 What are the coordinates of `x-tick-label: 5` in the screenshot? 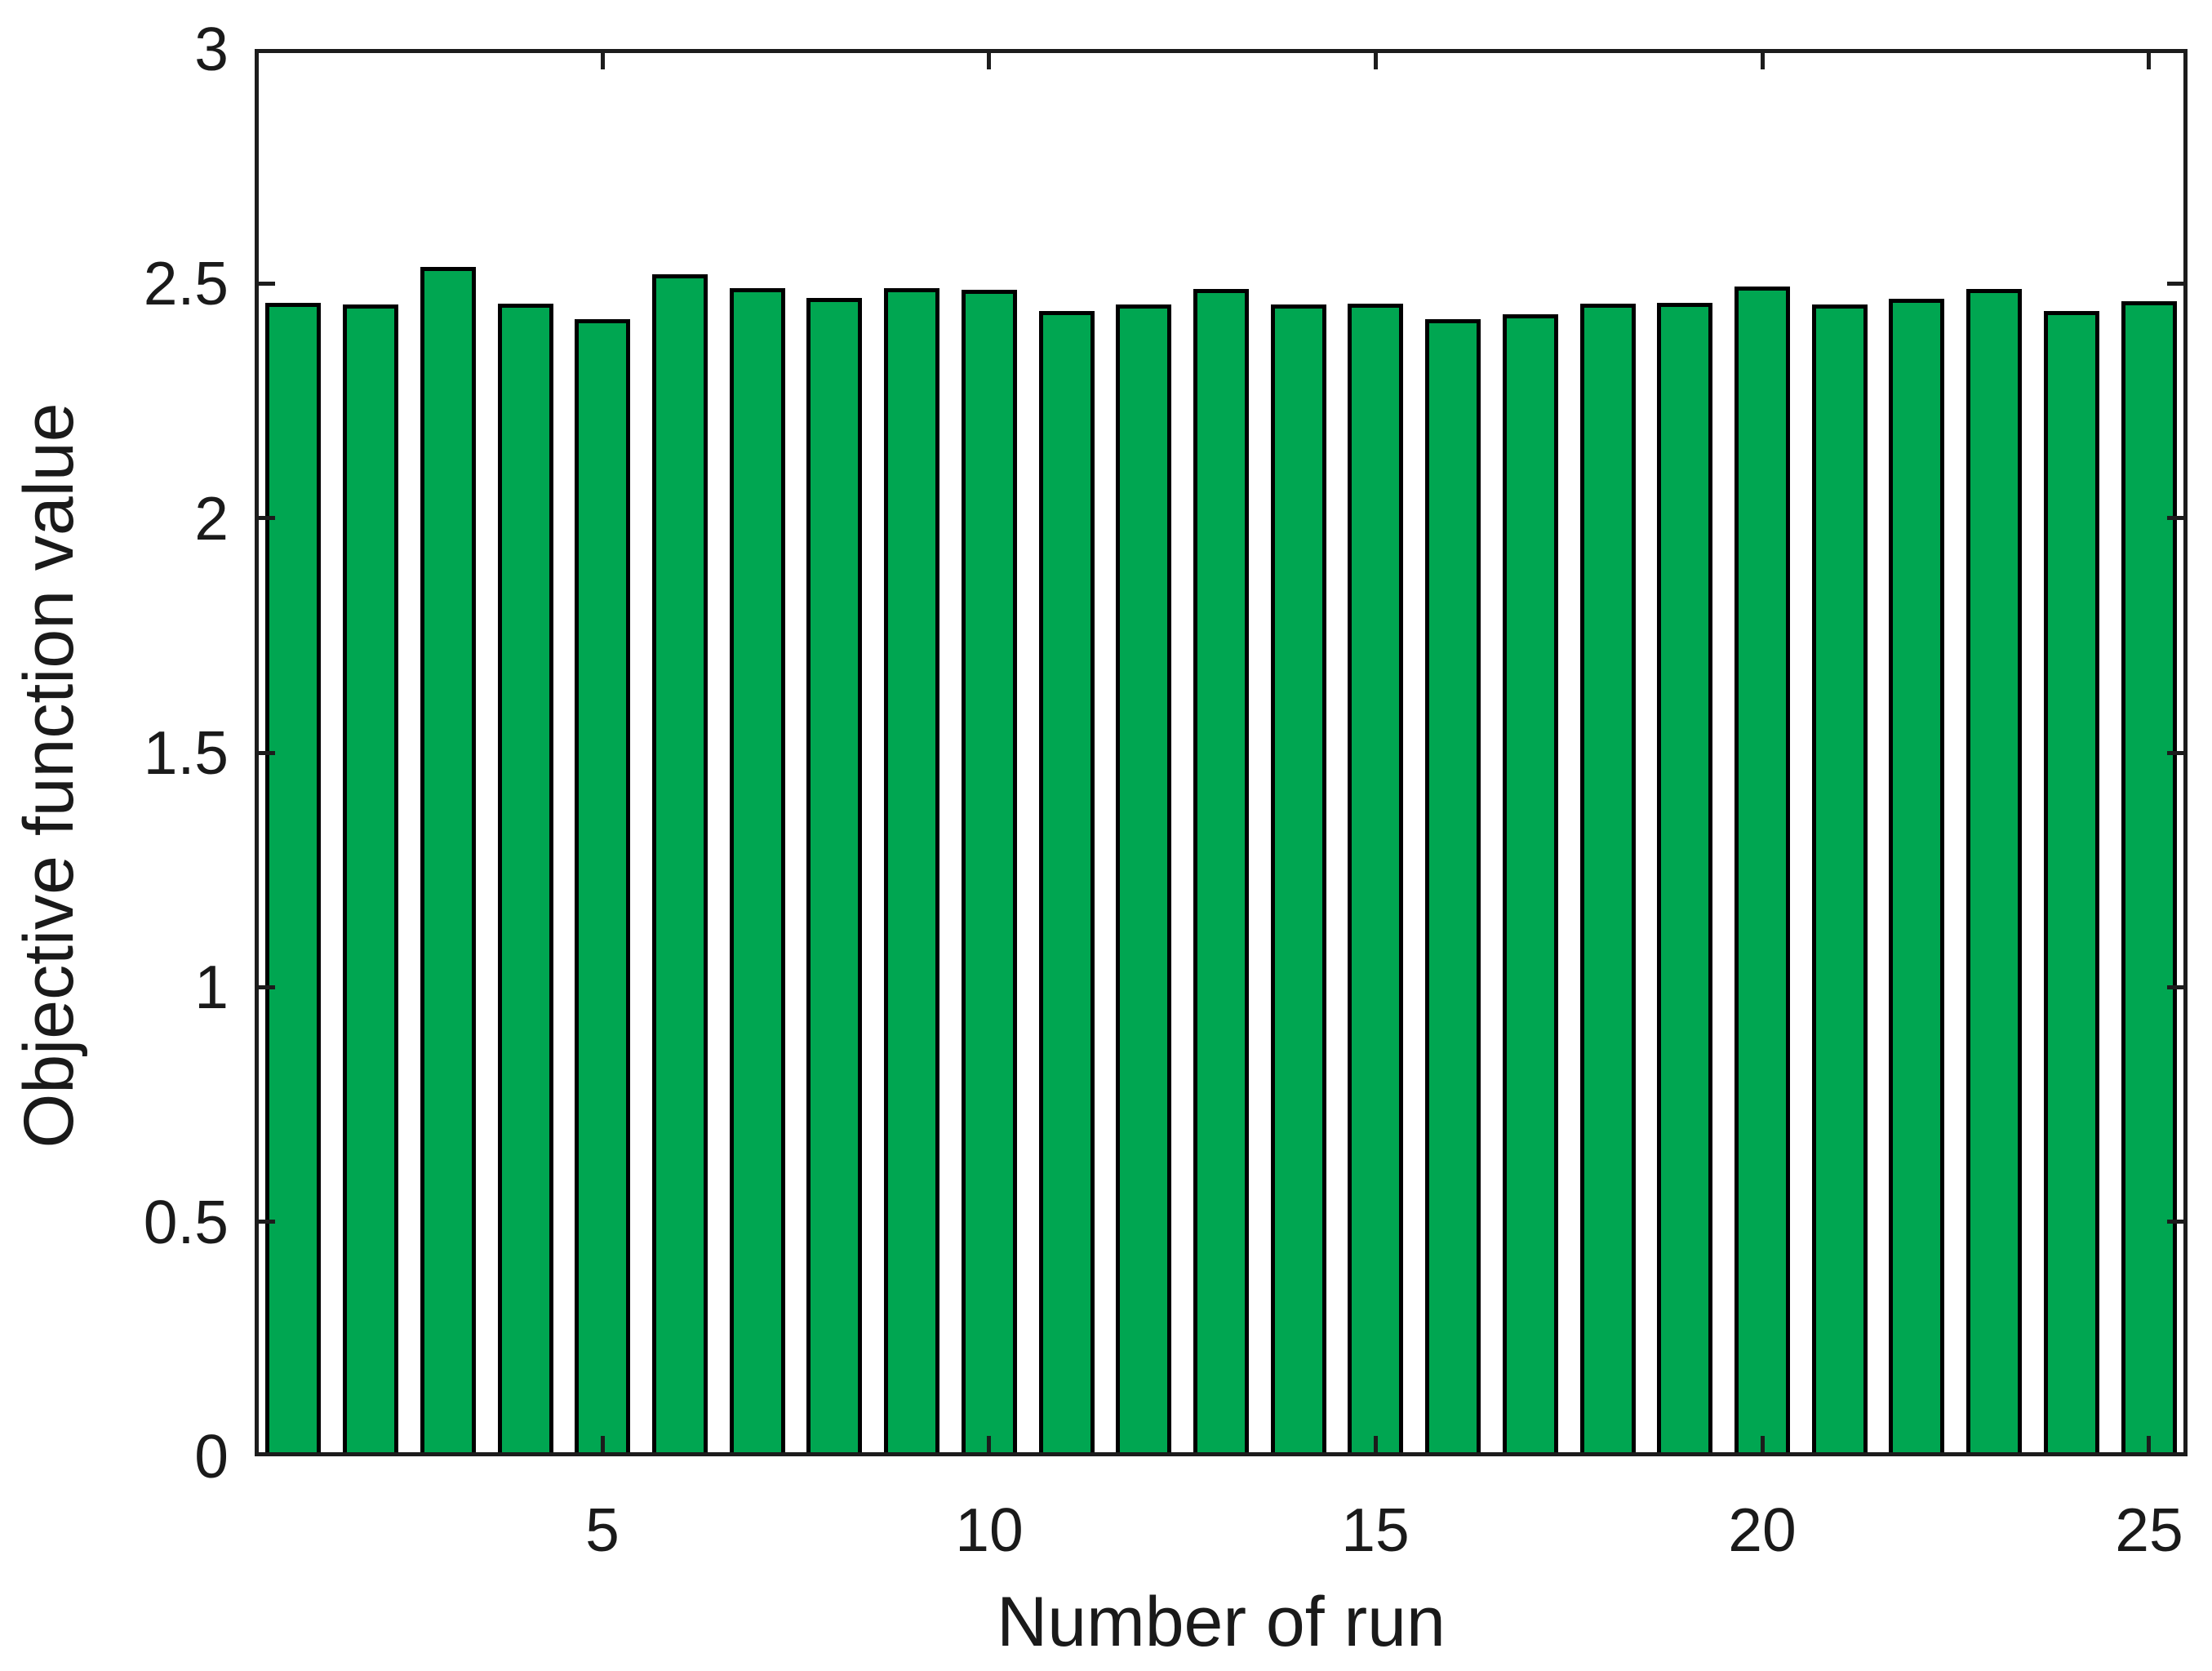 It's located at (602, 1529).